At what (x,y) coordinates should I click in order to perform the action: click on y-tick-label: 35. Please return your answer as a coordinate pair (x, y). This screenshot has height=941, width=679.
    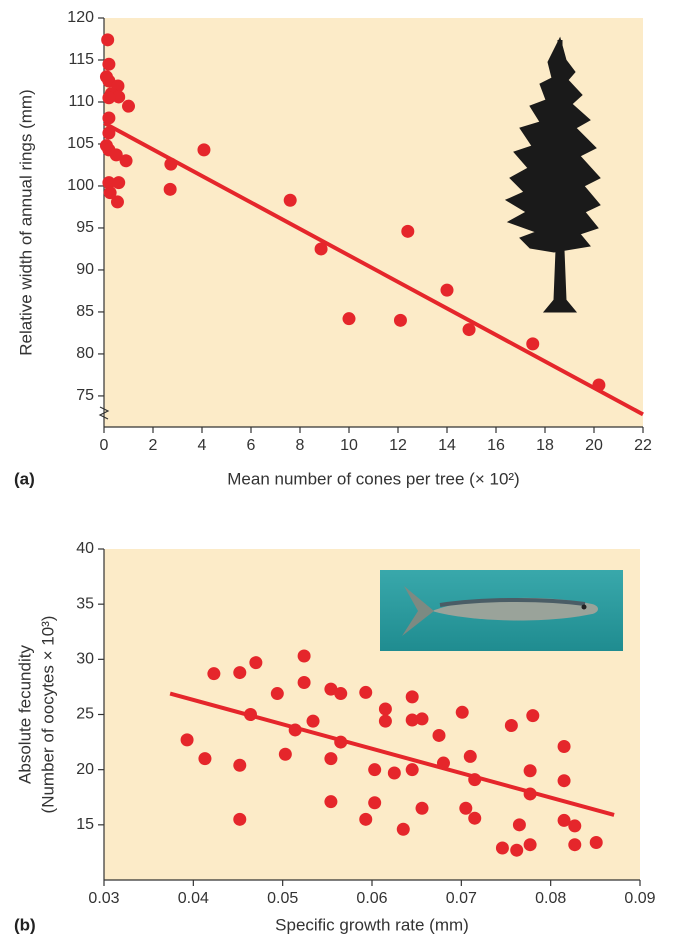
    Looking at the image, I should click on (85, 603).